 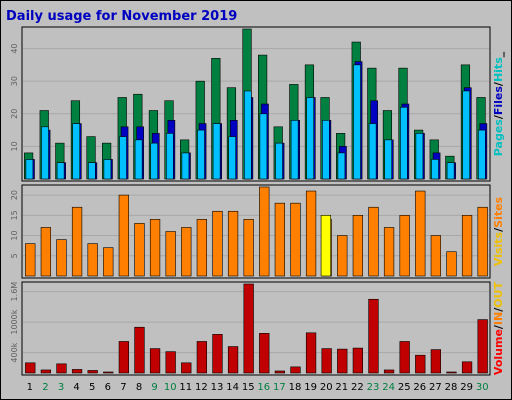 What do you see at coordinates (14, 48) in the screenshot?
I see `y-tick-label: 40` at bounding box center [14, 48].